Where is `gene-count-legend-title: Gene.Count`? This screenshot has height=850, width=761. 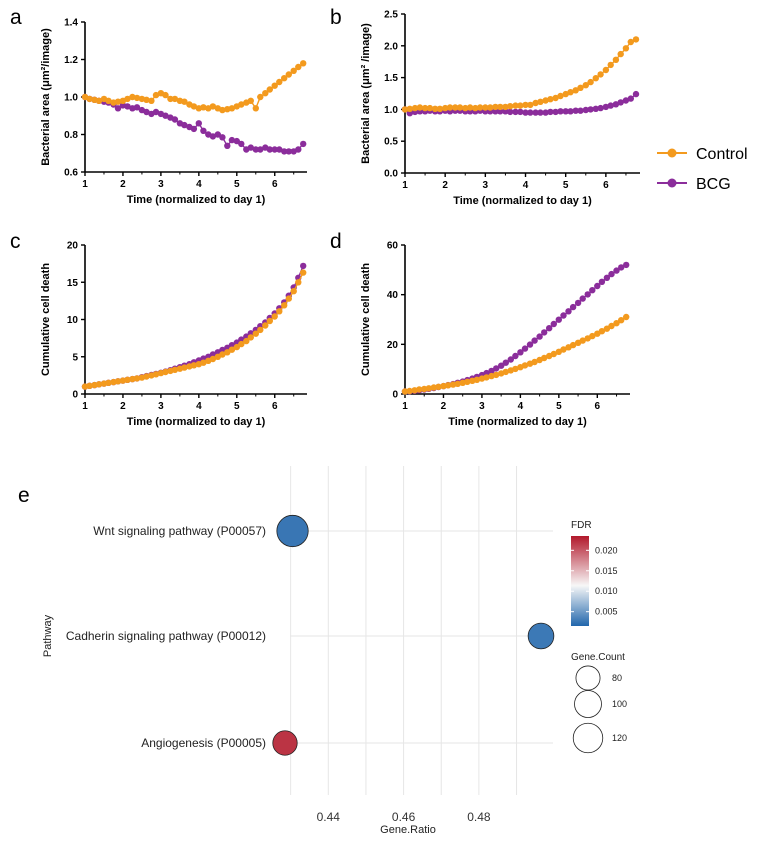 gene-count-legend-title: Gene.Count is located at coordinates (598, 657).